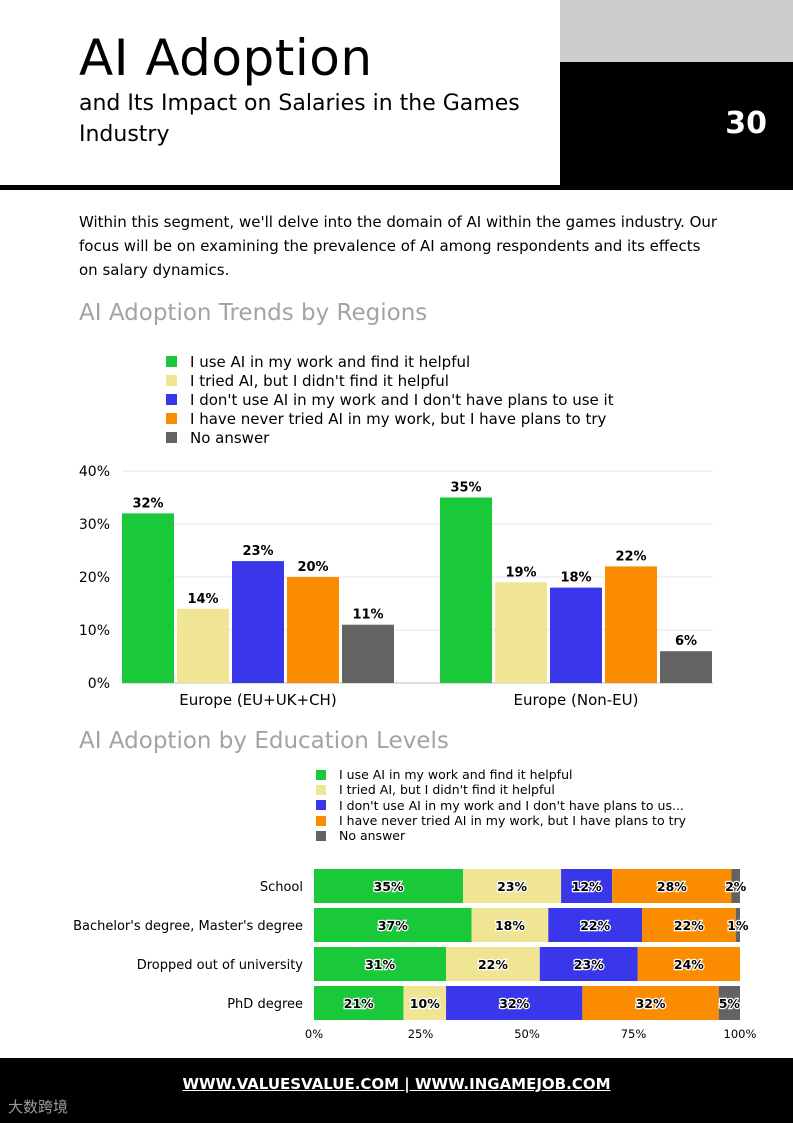 The width and height of the screenshot is (793, 1123). What do you see at coordinates (265, 1004) in the screenshot?
I see `y-category-label: PhD degree` at bounding box center [265, 1004].